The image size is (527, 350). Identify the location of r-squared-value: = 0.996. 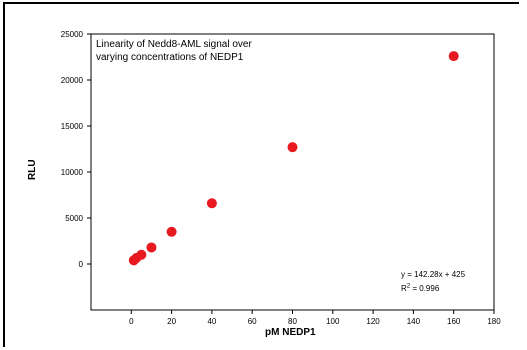
(425, 288).